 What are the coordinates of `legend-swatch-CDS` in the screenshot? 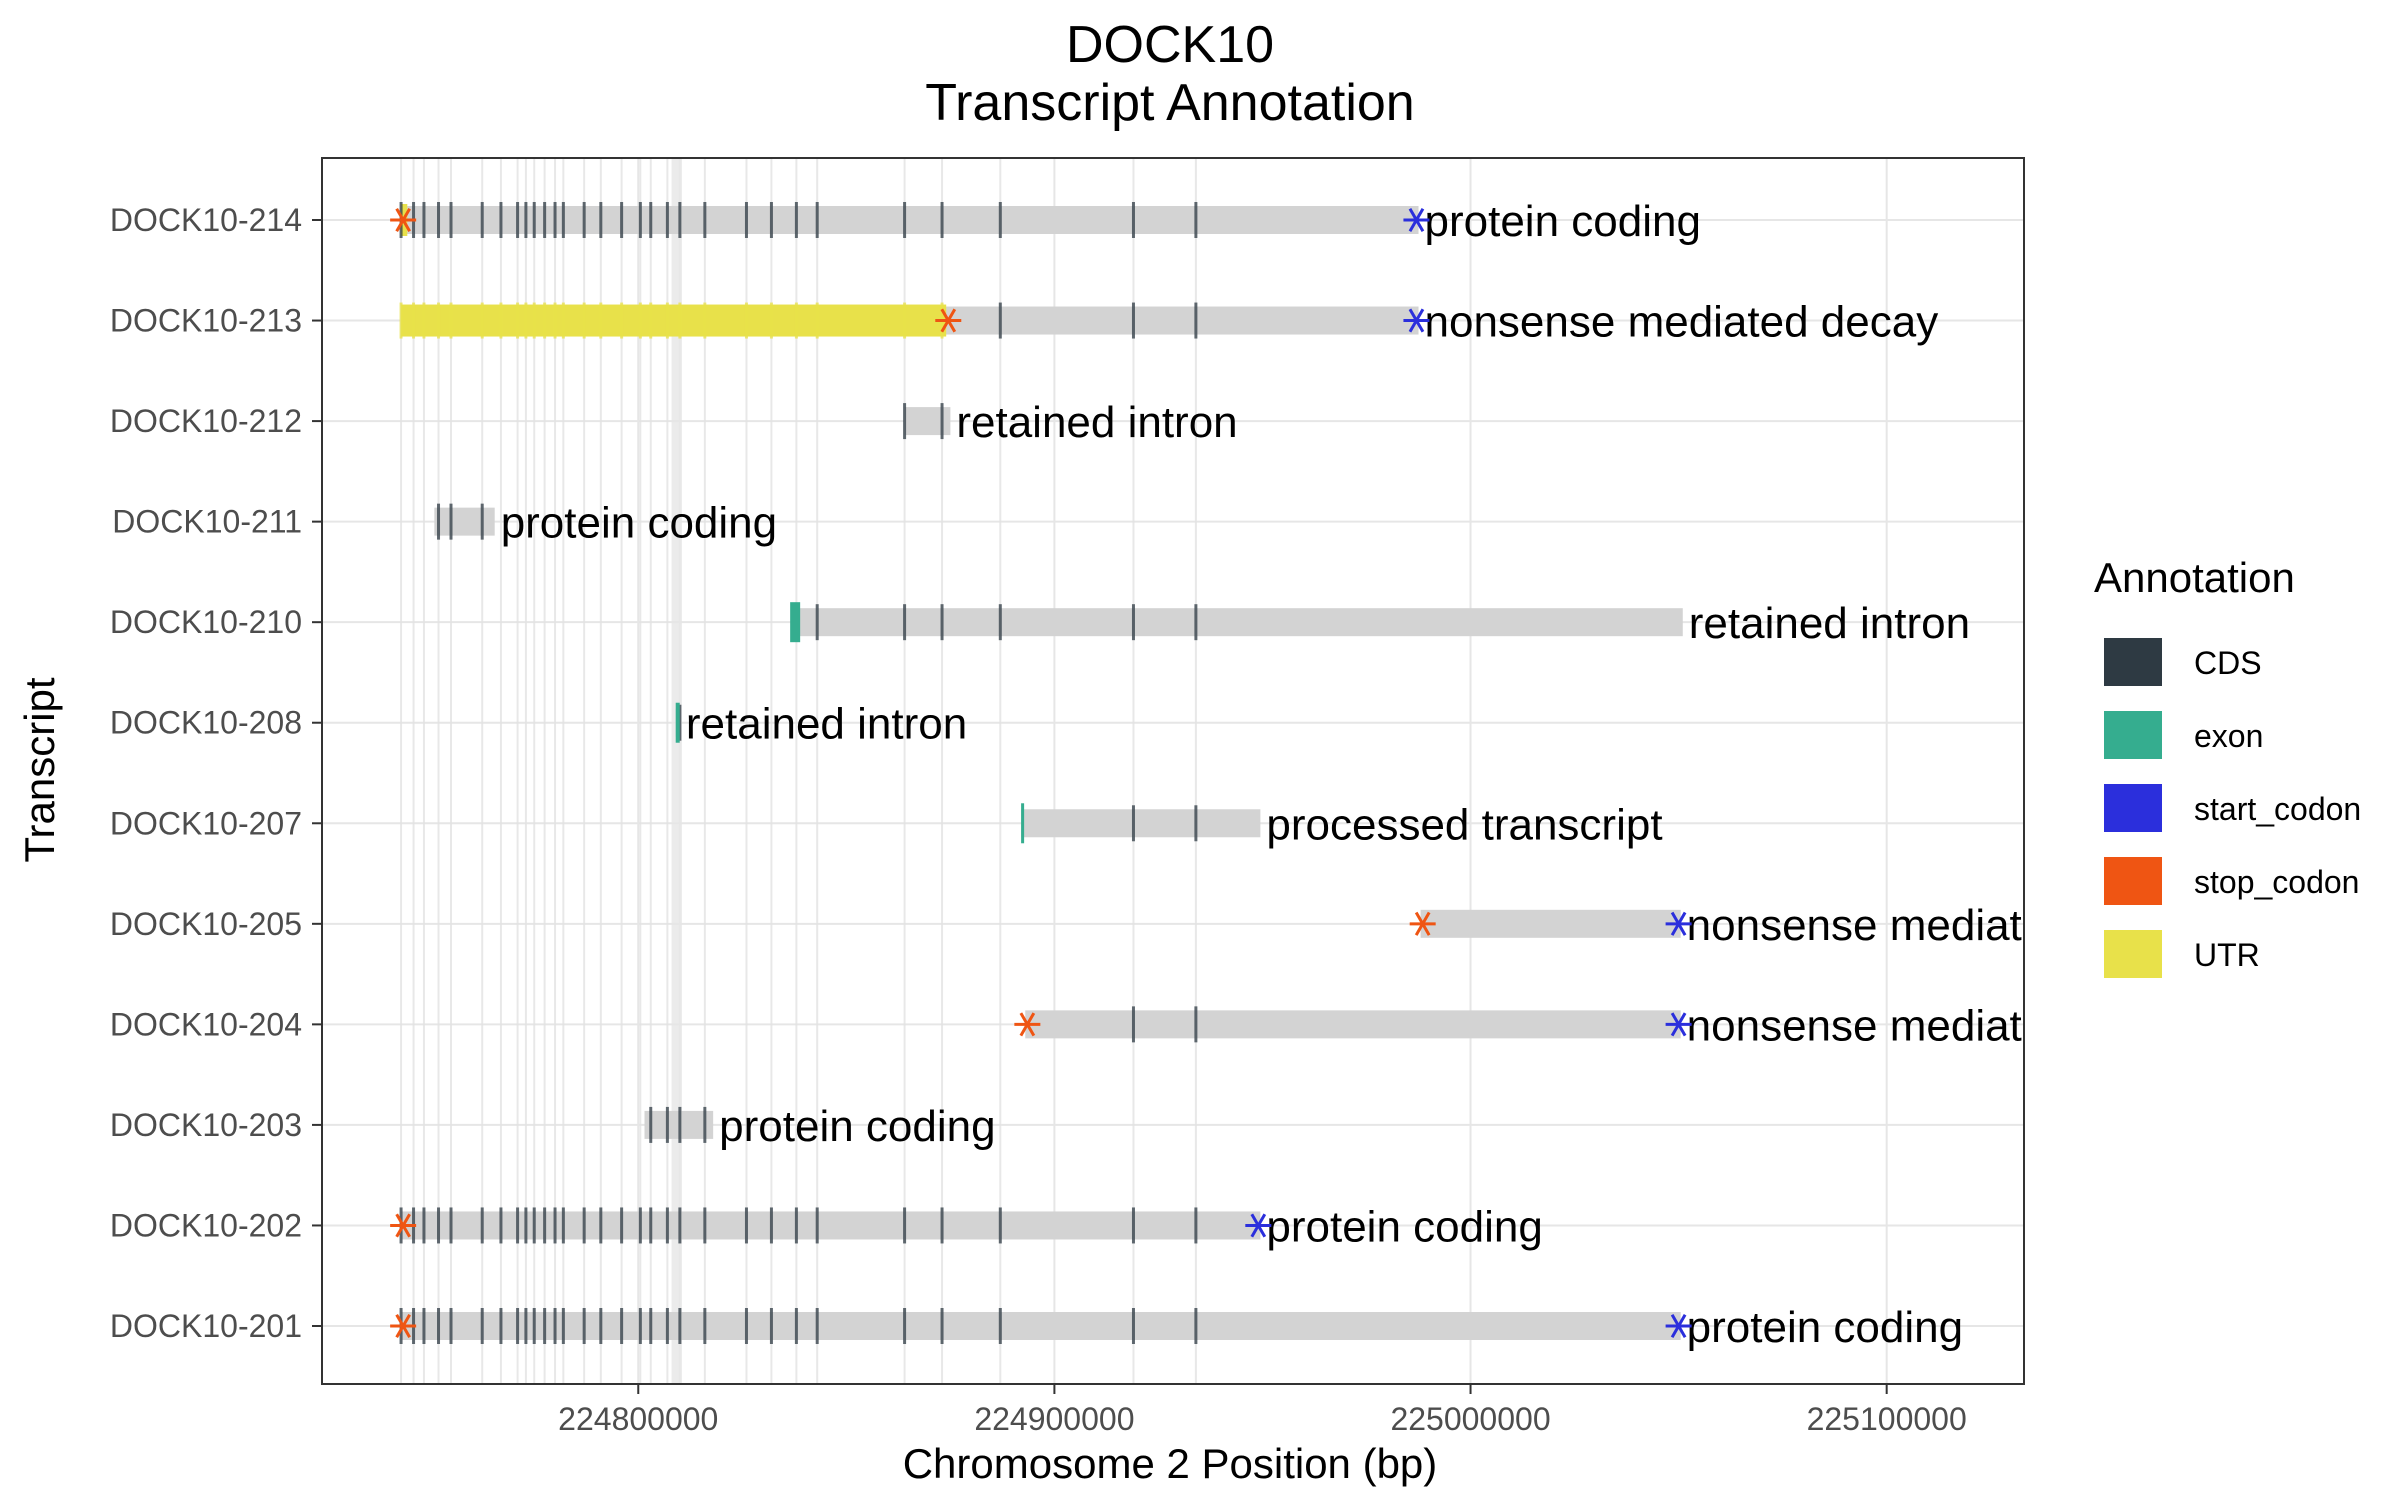 It's located at (2133, 662).